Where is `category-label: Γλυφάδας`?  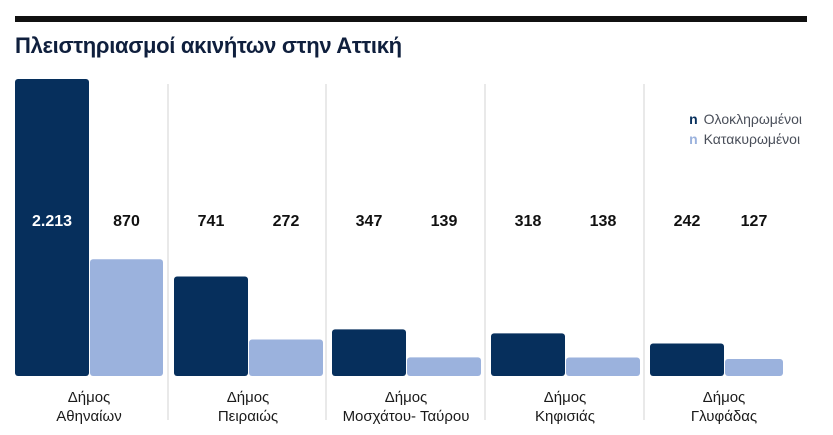
category-label: Γλυφάδας is located at coordinates (724, 416).